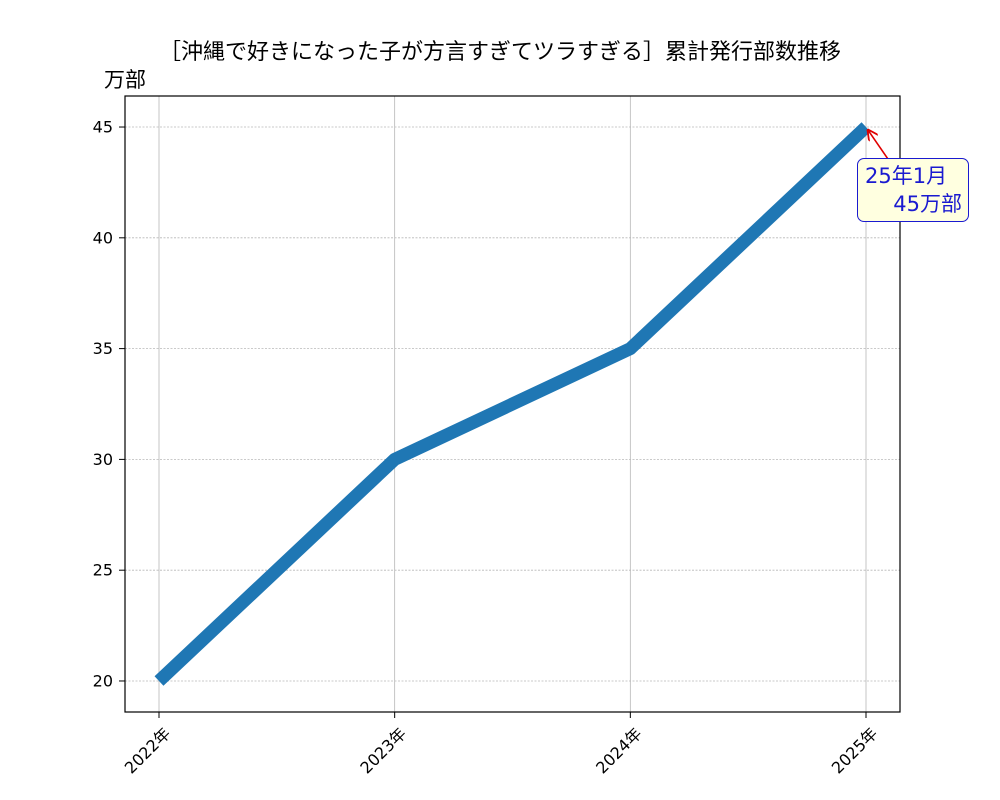  Describe the element at coordinates (103, 237) in the screenshot. I see `y-tick-label: 40` at that location.